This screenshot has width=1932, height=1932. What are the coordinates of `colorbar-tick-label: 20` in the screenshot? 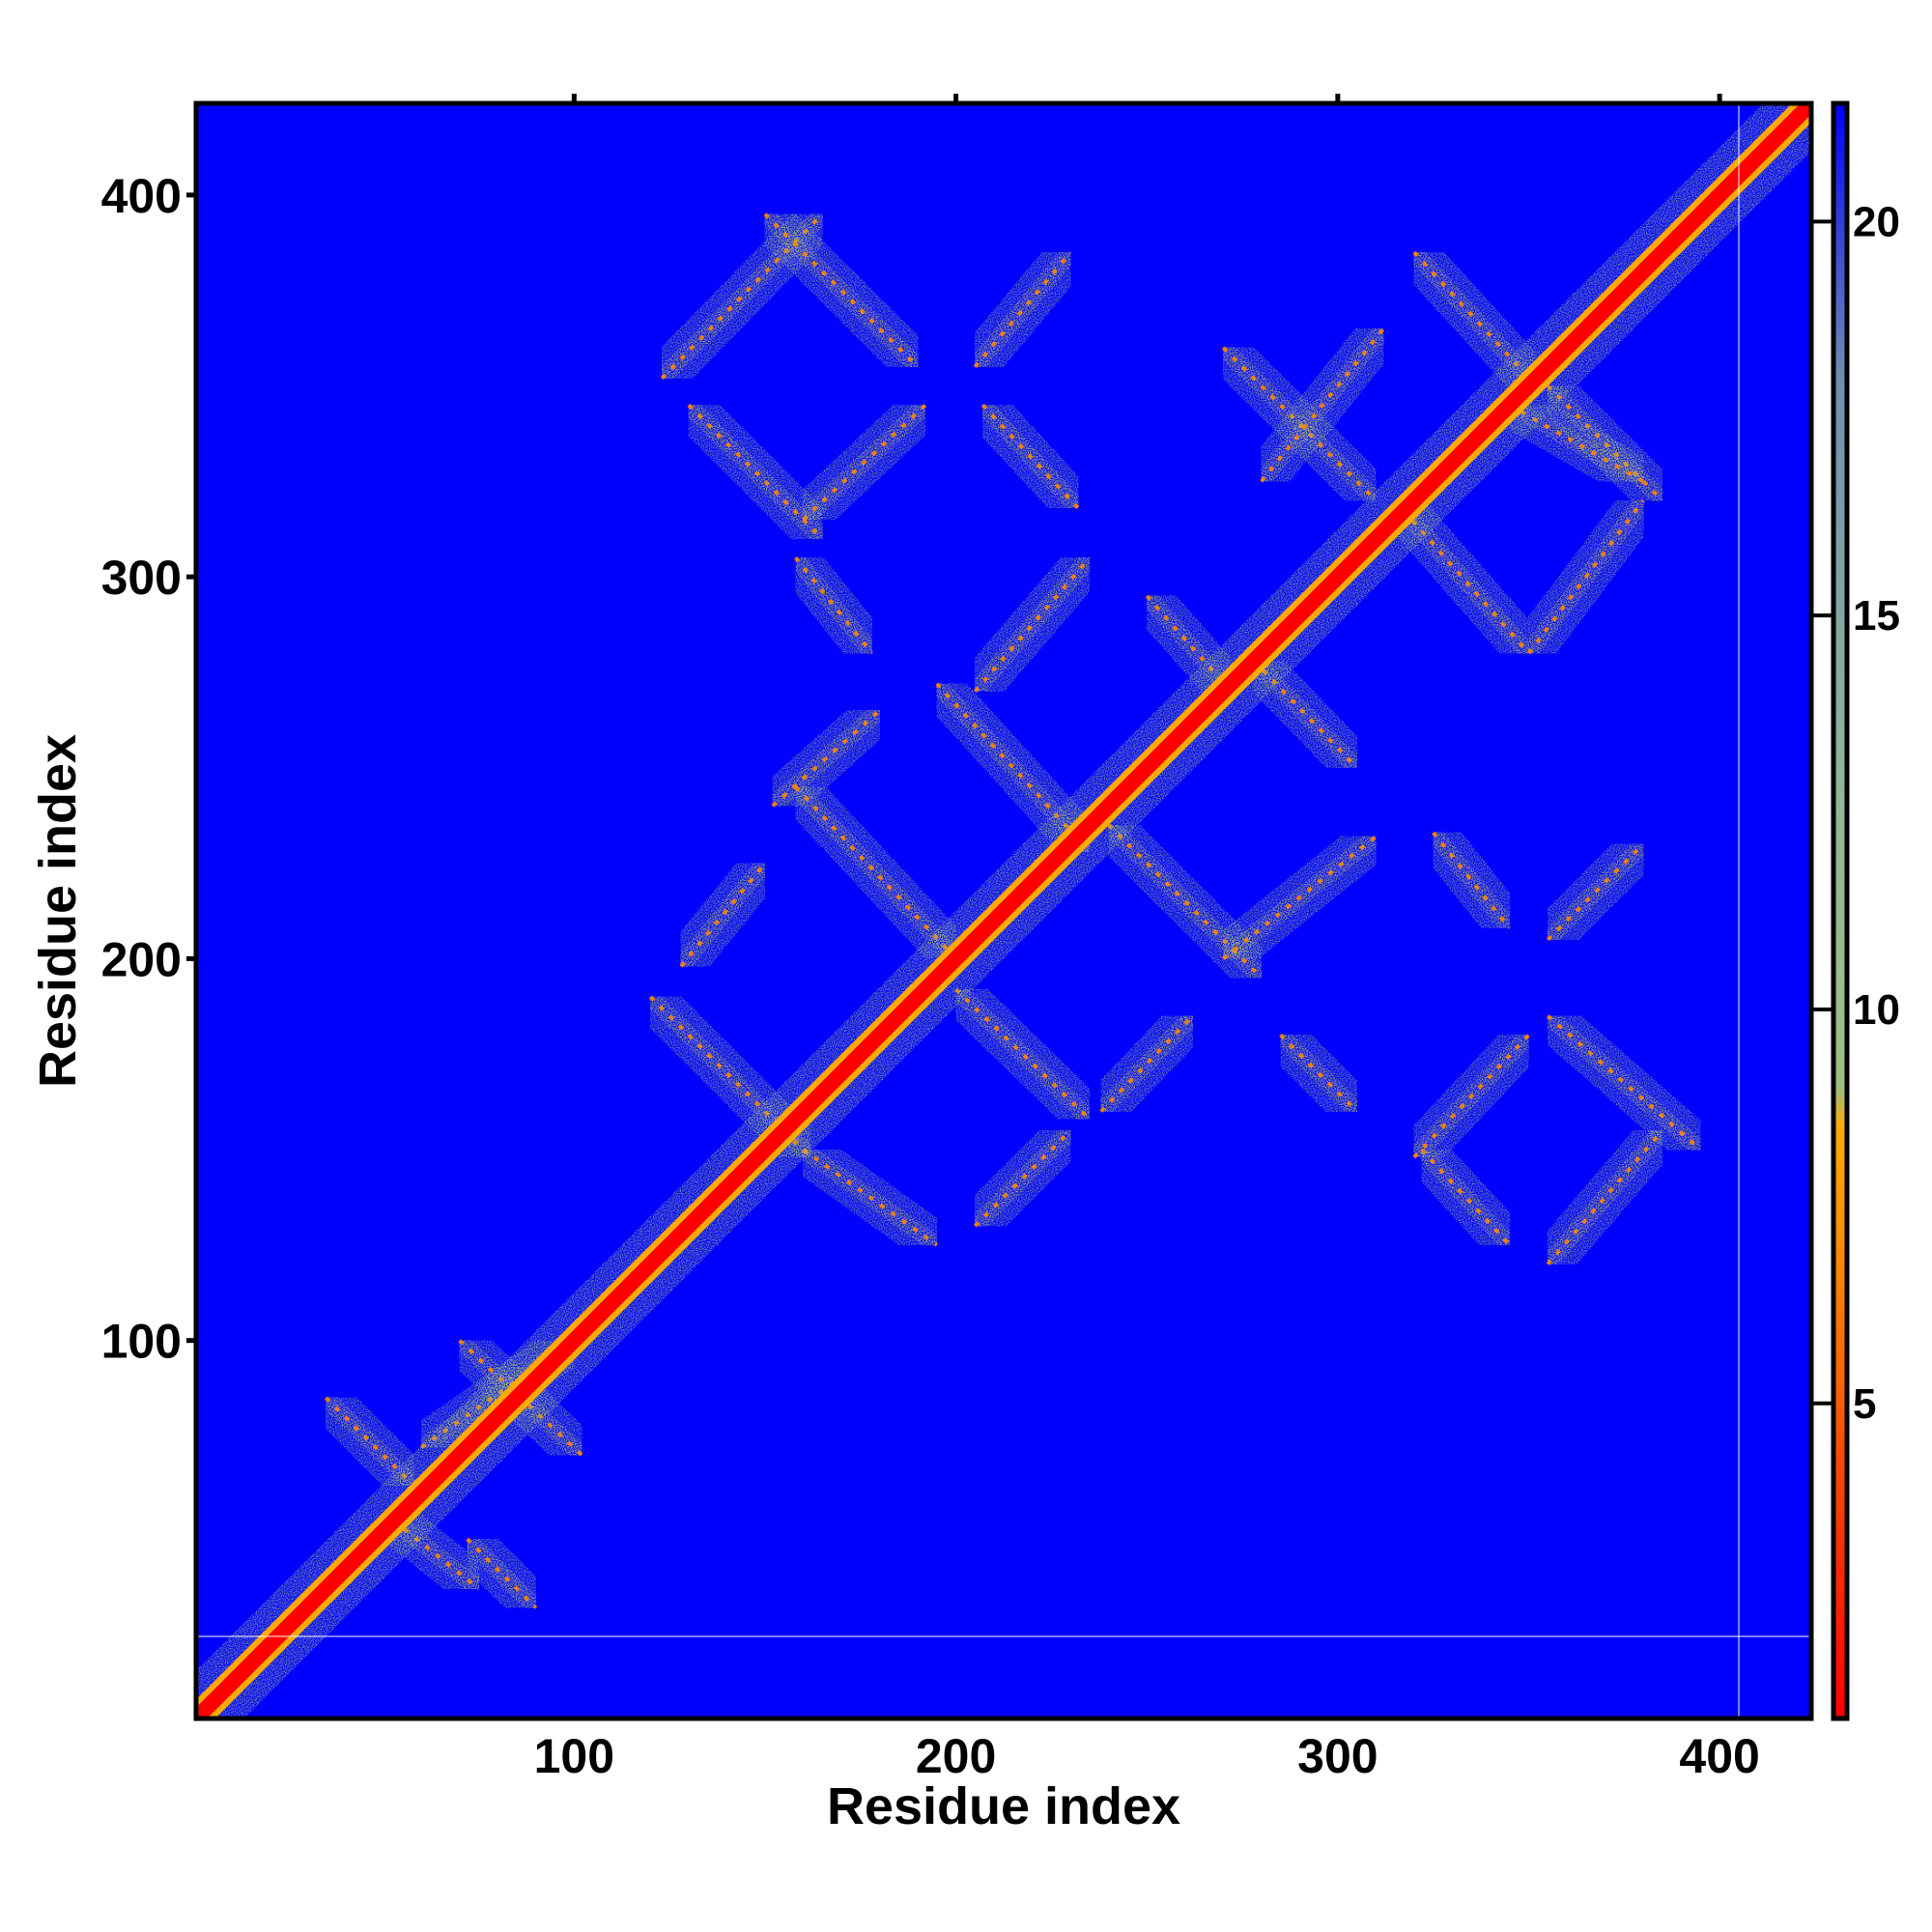 It's located at (1876, 221).